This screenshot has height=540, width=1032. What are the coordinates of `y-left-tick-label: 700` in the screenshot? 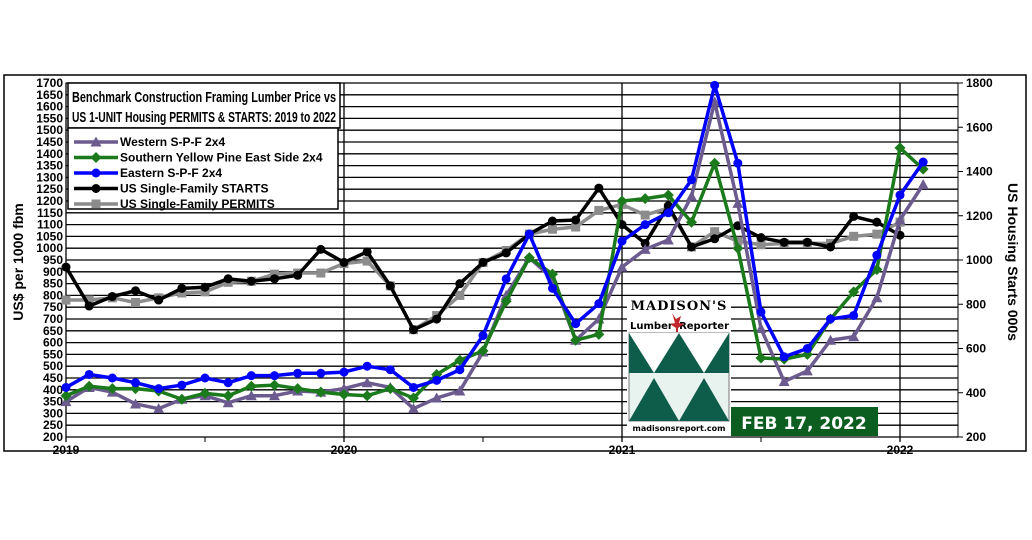 It's located at (53, 319).